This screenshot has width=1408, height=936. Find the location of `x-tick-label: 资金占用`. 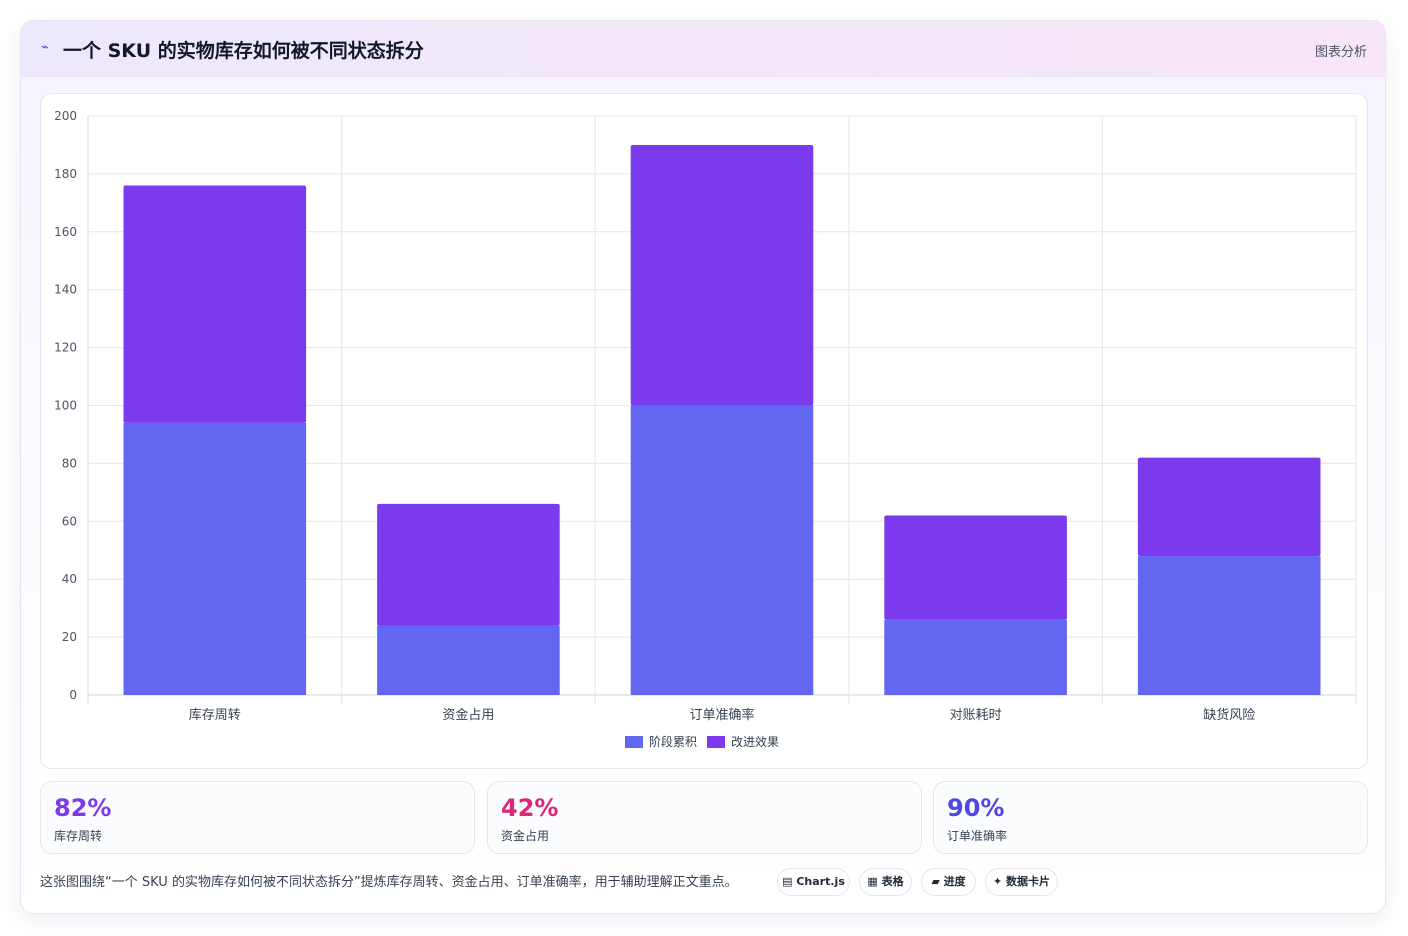

x-tick-label: 资金占用 is located at coordinates (468, 715).